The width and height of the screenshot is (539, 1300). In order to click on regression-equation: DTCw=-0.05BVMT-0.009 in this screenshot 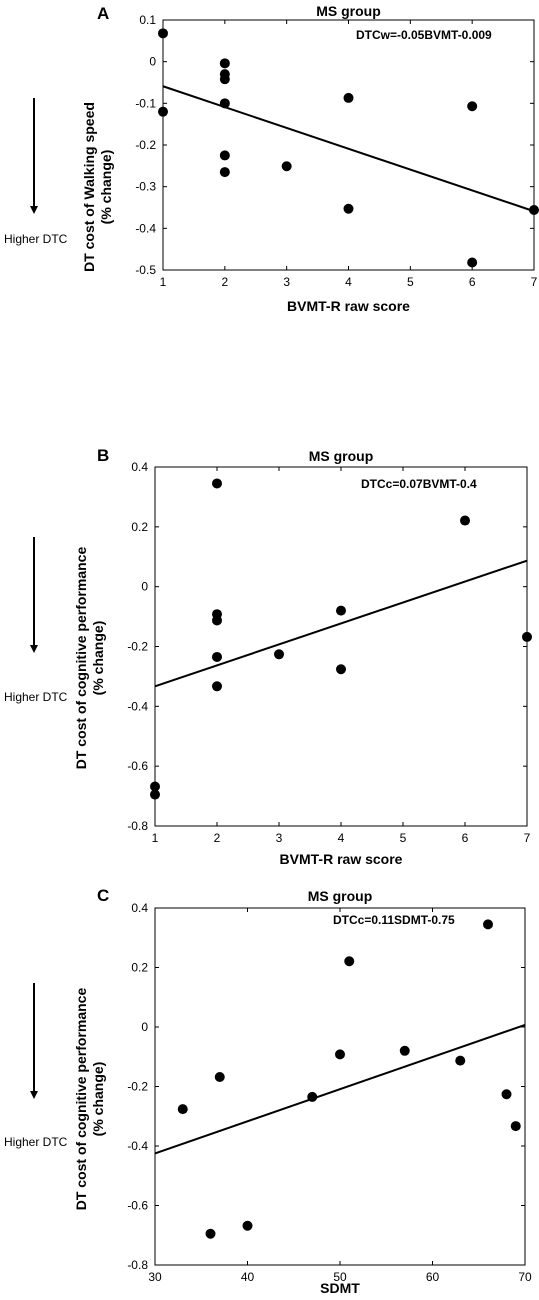, I will do `click(424, 35)`.